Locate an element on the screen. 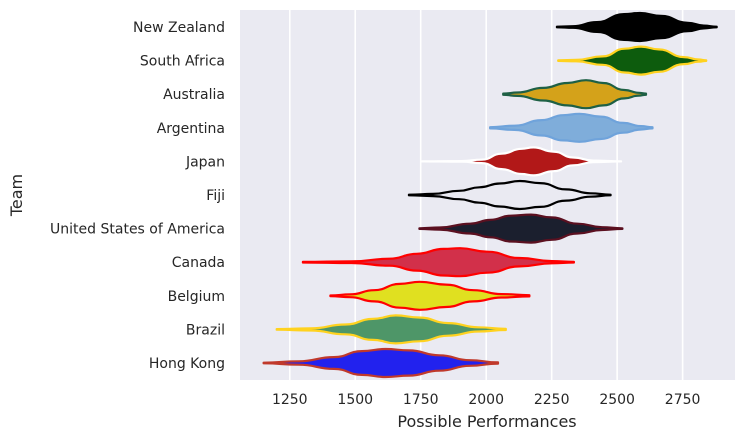 Image resolution: width=744 pixels, height=446 pixels. violin-hong-kong is located at coordinates (381, 363).